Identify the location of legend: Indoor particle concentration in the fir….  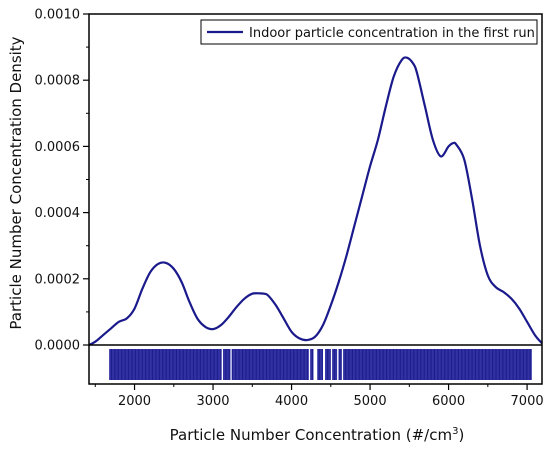
(369, 32).